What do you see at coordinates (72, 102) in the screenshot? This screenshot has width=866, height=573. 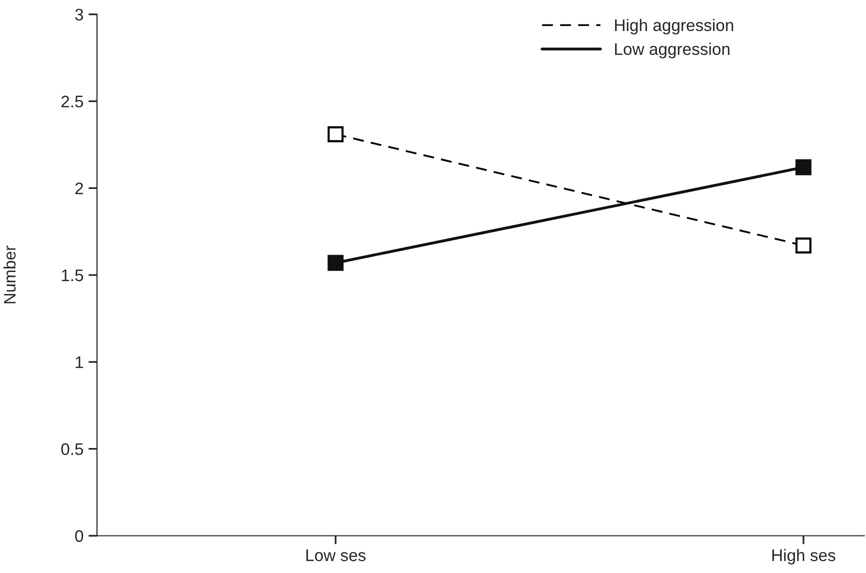 I see `y-tick-label: 2.5` at bounding box center [72, 102].